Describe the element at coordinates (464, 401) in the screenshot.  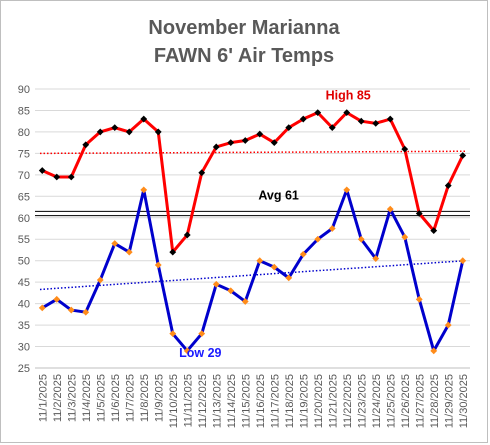
I see `x-tick-label: 11/30/2025` at that location.